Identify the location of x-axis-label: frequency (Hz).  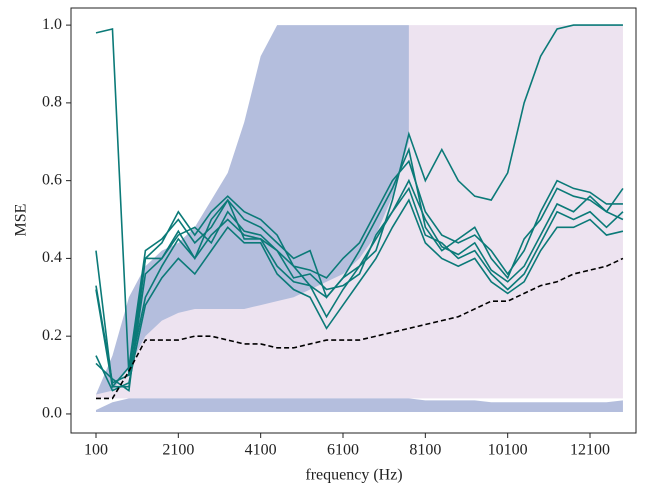
(353, 475).